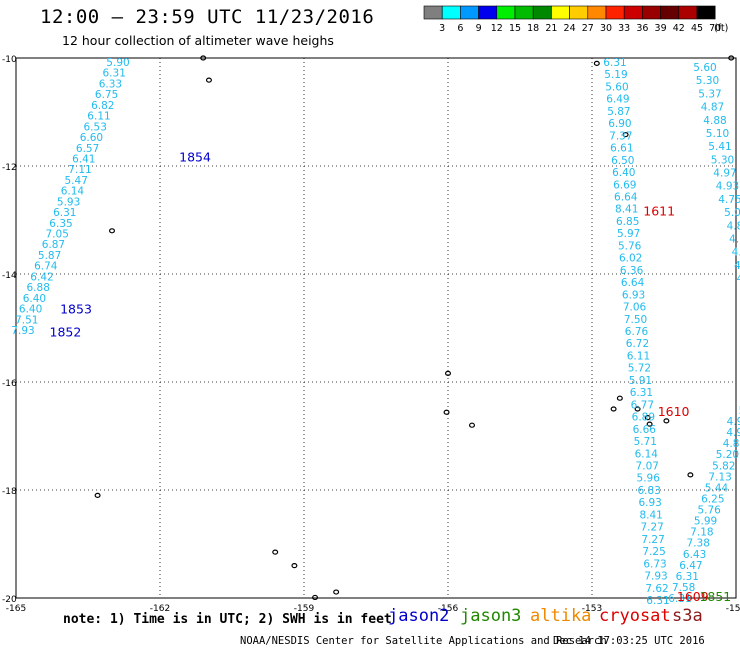 Image resolution: width=740 pixels, height=650 pixels. What do you see at coordinates (622, 161) in the screenshot?
I see `wave-height-value: 6.50` at bounding box center [622, 161].